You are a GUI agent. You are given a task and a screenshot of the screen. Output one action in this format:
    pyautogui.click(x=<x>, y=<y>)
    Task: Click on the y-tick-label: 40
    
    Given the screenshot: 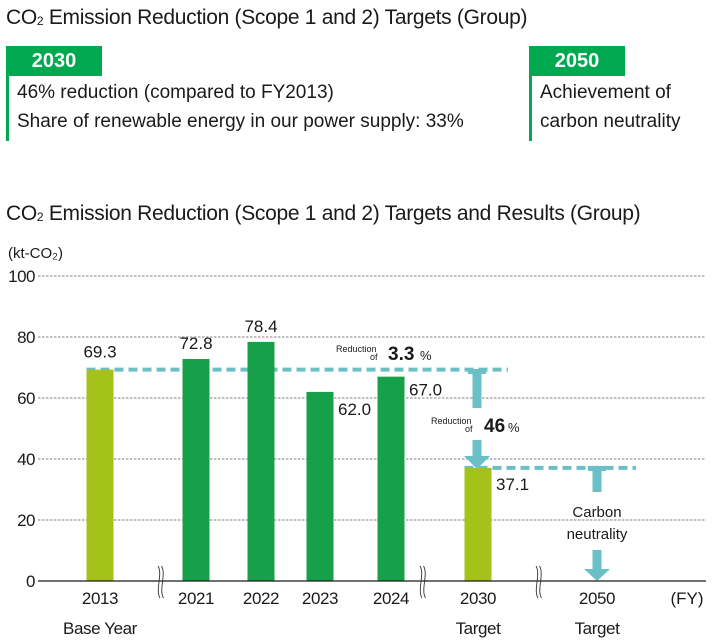 What is the action you would take?
    pyautogui.click(x=26, y=459)
    